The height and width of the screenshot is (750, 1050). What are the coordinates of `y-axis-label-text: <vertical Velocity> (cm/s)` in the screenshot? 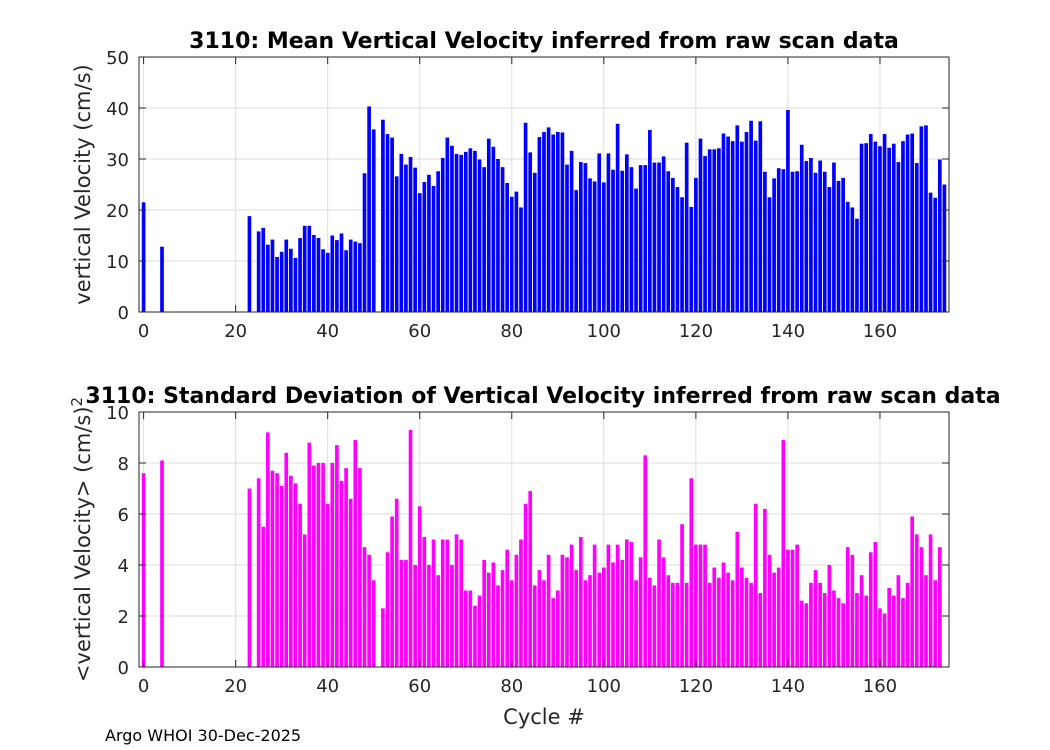 It's located at (83, 544).